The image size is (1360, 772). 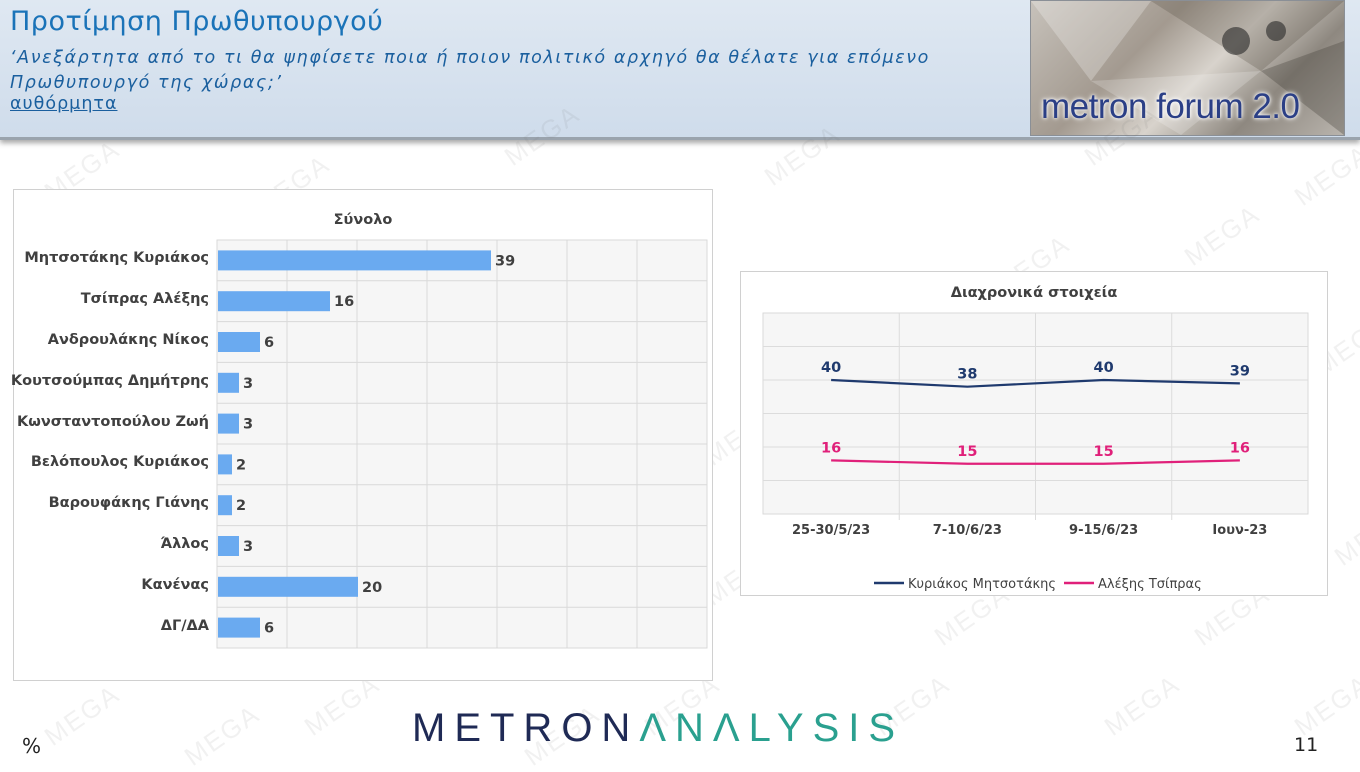 I want to click on page-title: Προτίμηση Πρωθυπουργού, so click(x=197, y=21).